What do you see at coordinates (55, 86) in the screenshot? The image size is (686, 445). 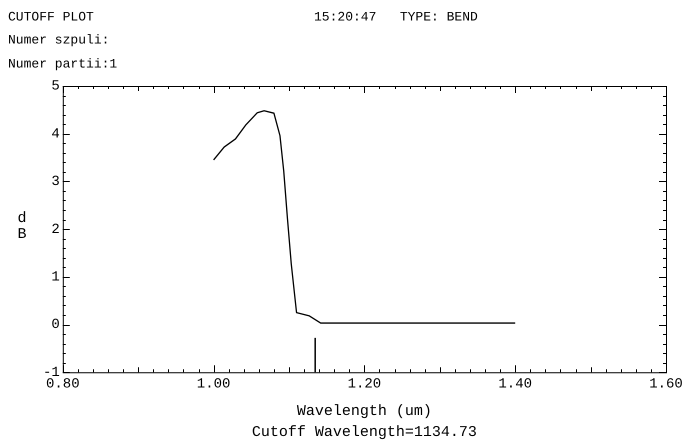 I see `y-tick-label: 5` at bounding box center [55, 86].